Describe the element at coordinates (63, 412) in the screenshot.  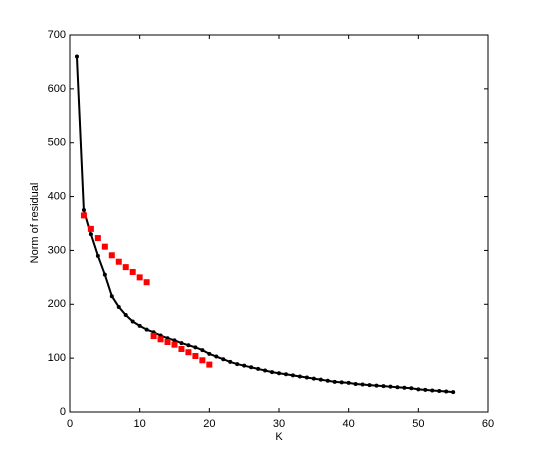
I see `y-tick-label: 0` at that location.